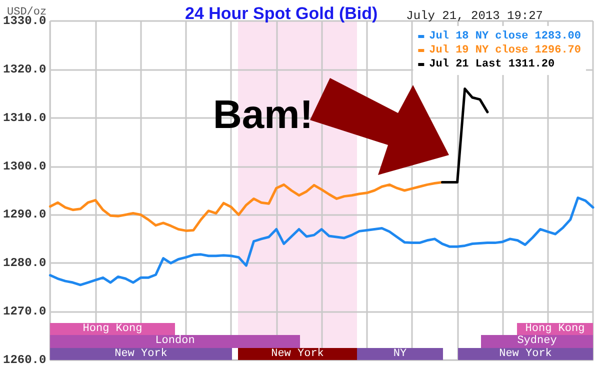 This screenshot has width=600, height=366. Describe the element at coordinates (24, 263) in the screenshot. I see `y-tick-label: 1280.0` at that location.